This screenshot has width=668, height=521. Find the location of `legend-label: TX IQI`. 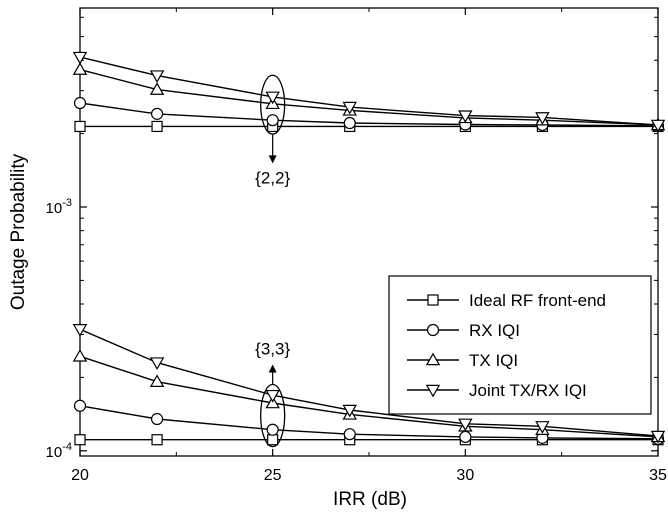

legend-label: TX IQI is located at coordinates (493, 360).